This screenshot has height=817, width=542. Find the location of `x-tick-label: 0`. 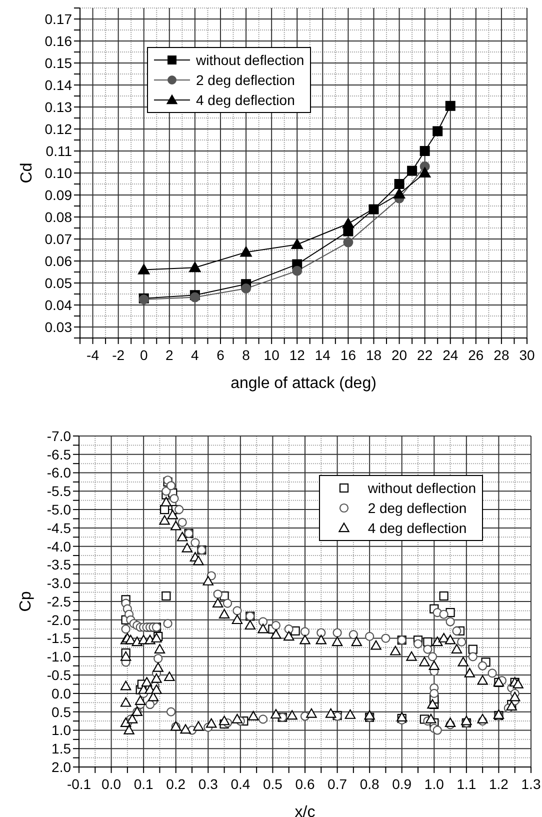

x-tick-label: 0 is located at coordinates (144, 355).